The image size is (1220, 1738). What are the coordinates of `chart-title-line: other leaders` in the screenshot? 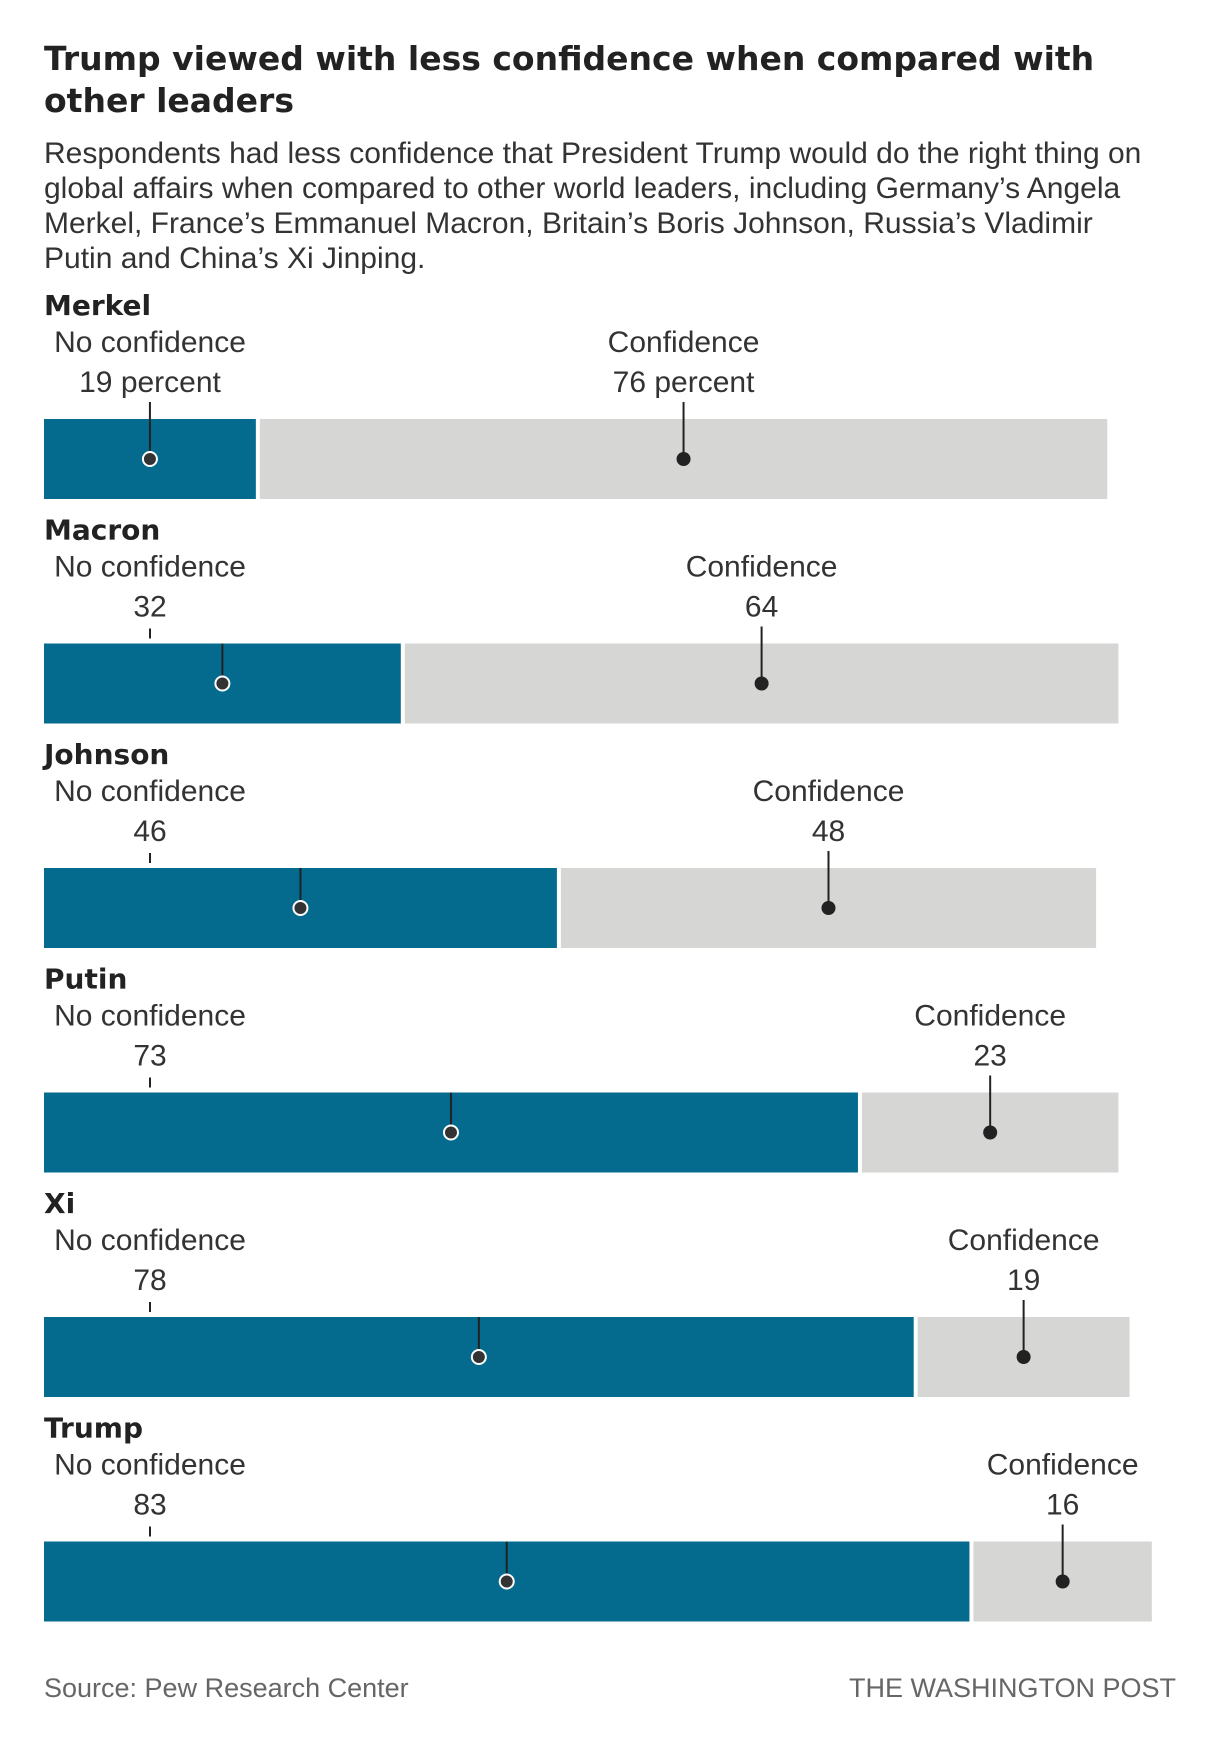 It's located at (169, 100).